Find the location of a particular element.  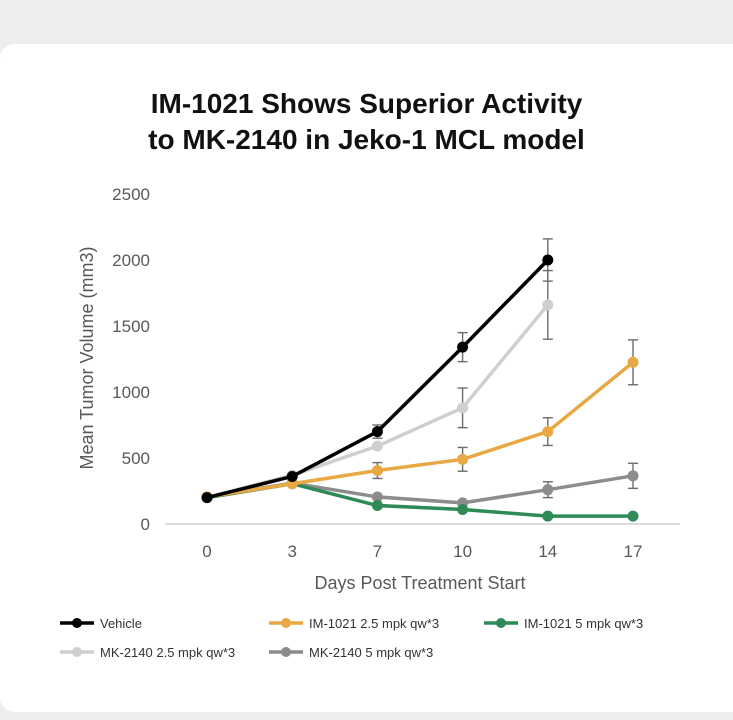

legend-label: IM-1021 5 mpk qw*3 is located at coordinates (583, 623).